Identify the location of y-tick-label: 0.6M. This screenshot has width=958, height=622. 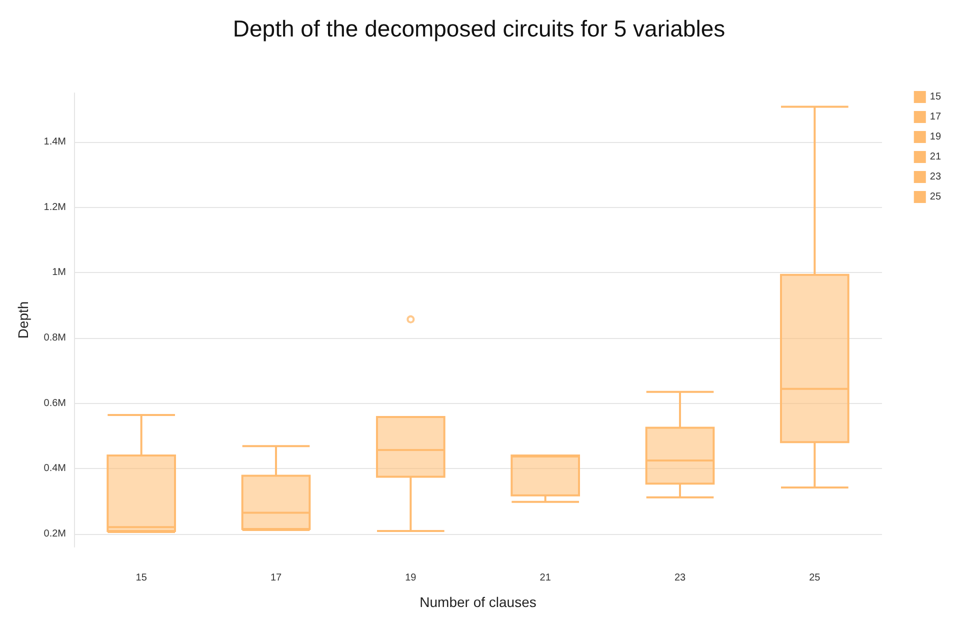
(55, 403).